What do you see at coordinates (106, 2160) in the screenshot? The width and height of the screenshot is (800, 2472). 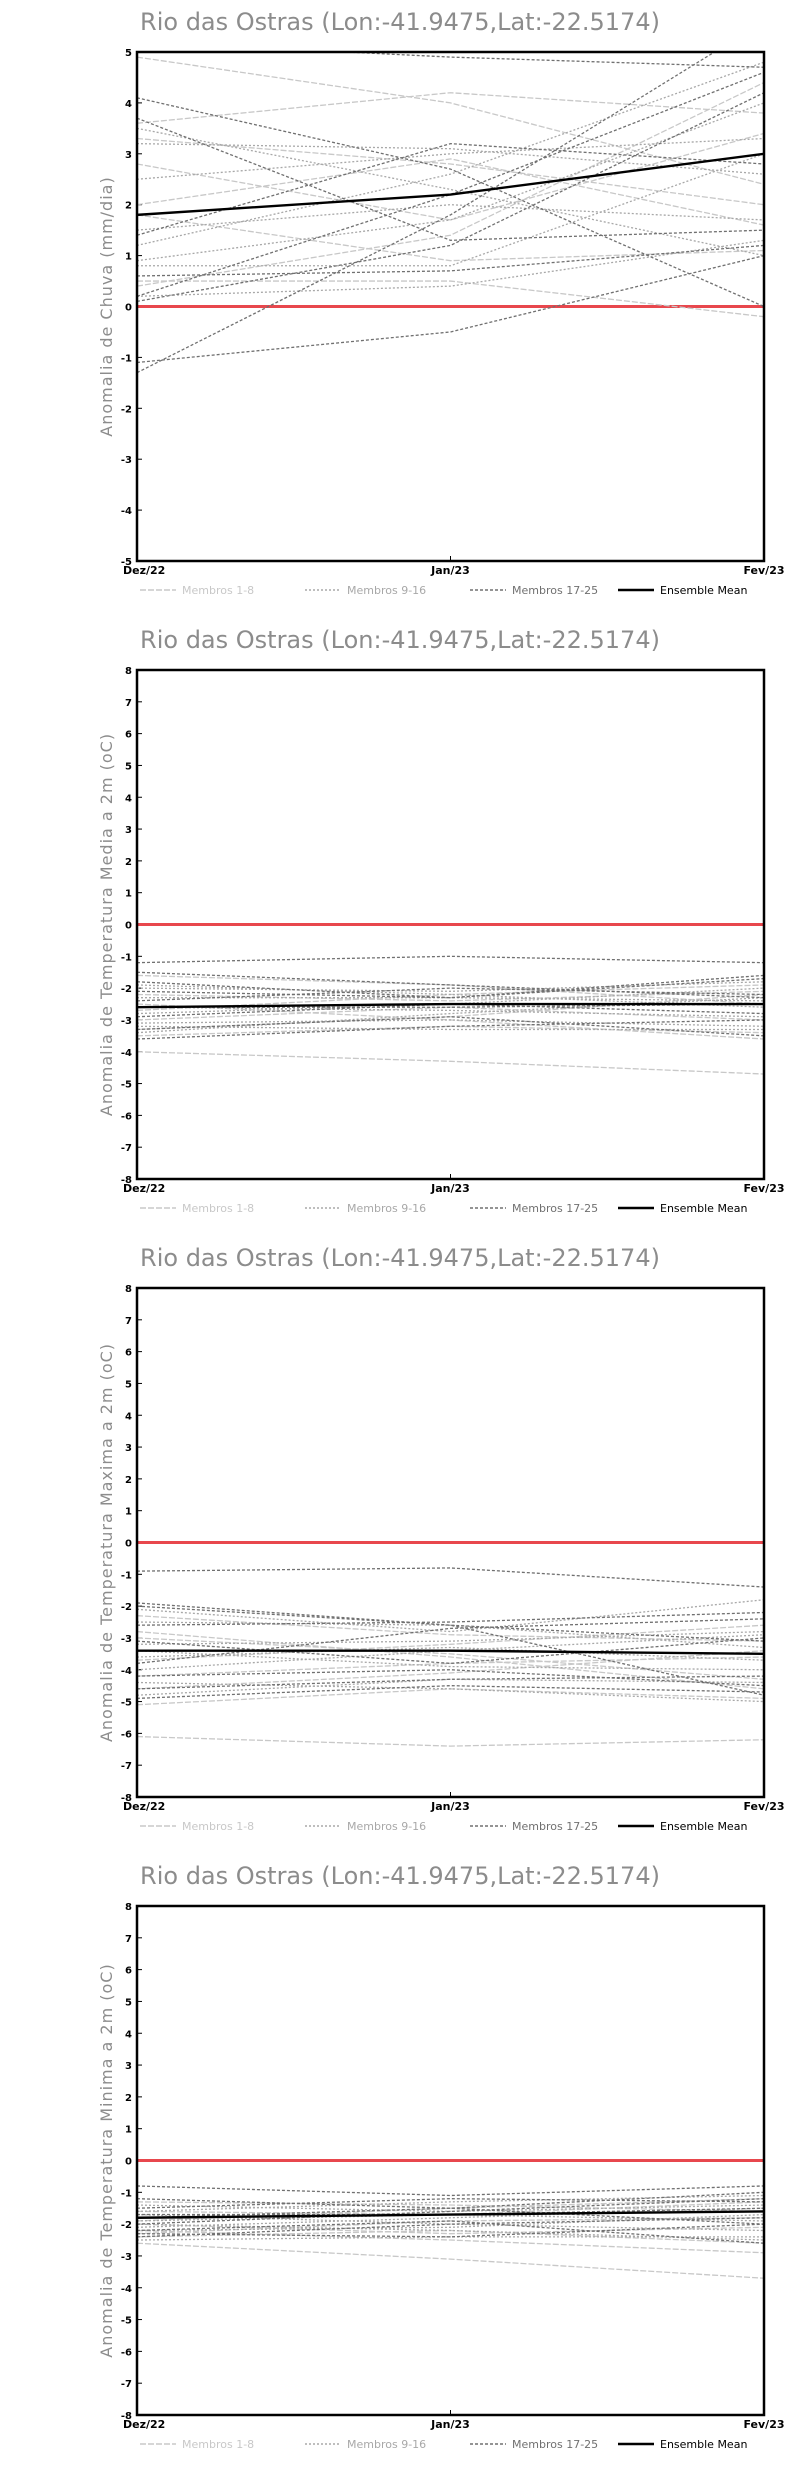 I see `y-axis-label: Anomalia de Temperatura Minima a 2m (oC)` at bounding box center [106, 2160].